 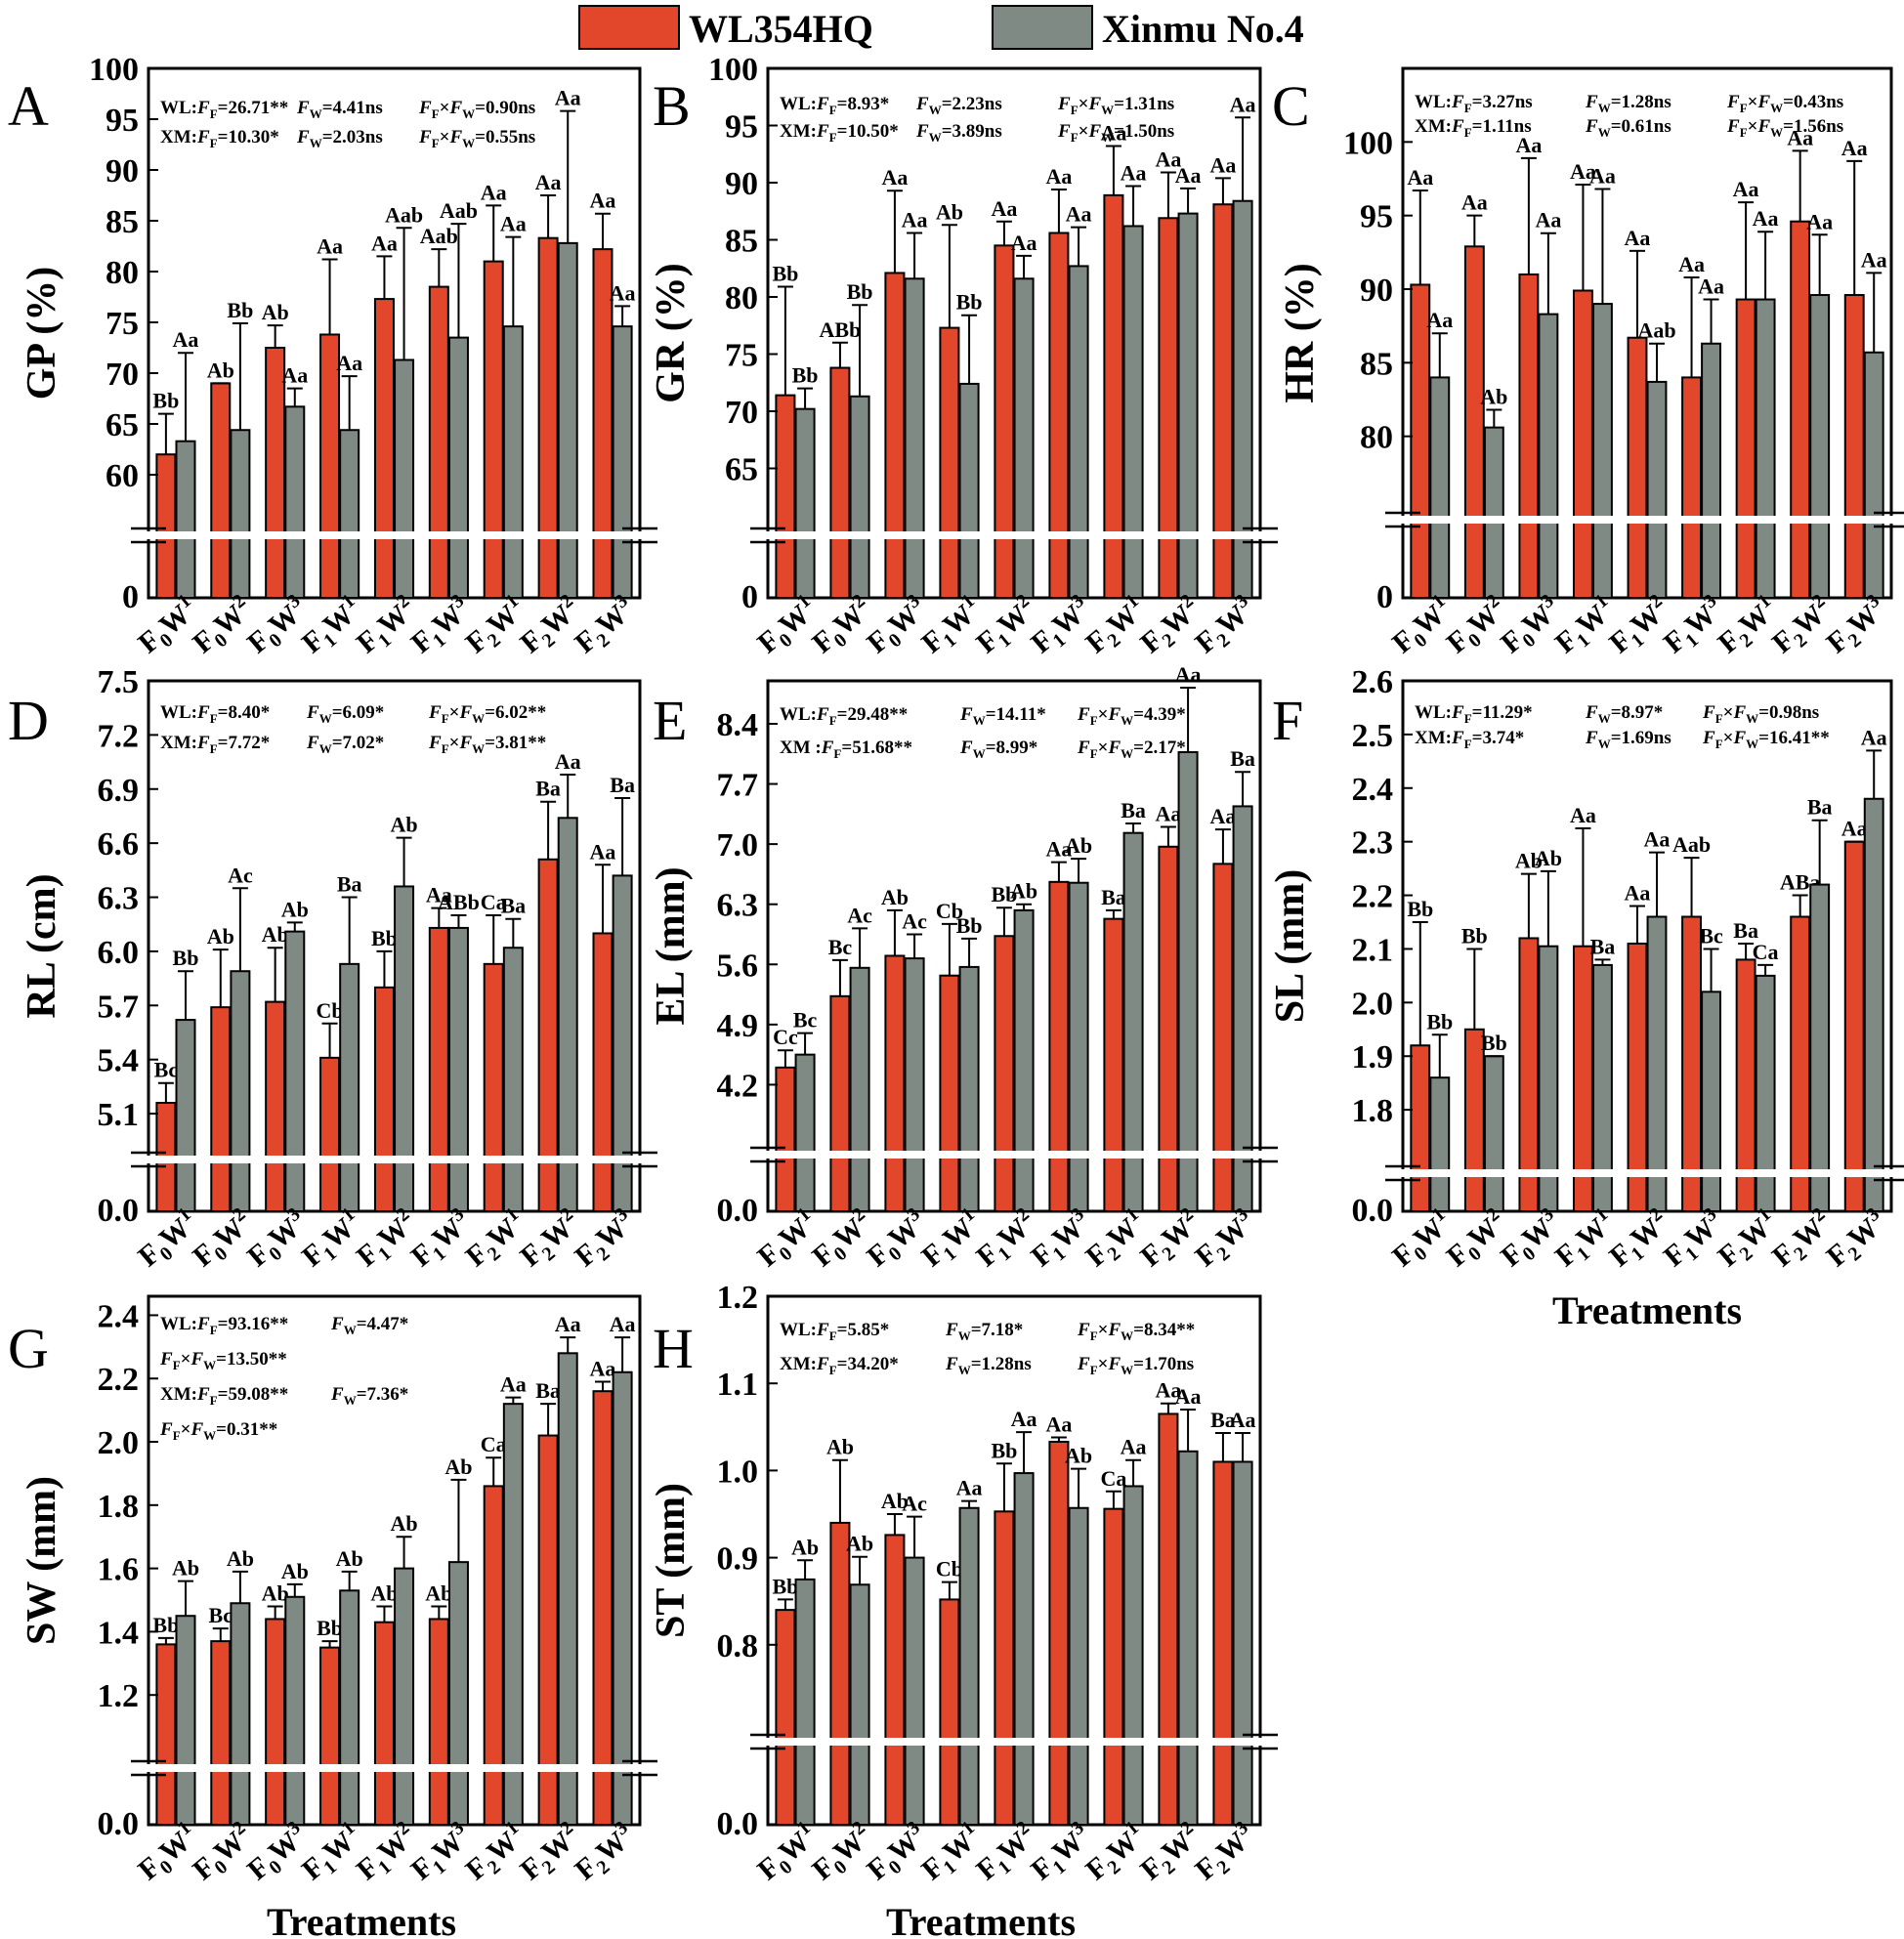 I want to click on bar-xm-F0W2, so click(x=240, y=1091).